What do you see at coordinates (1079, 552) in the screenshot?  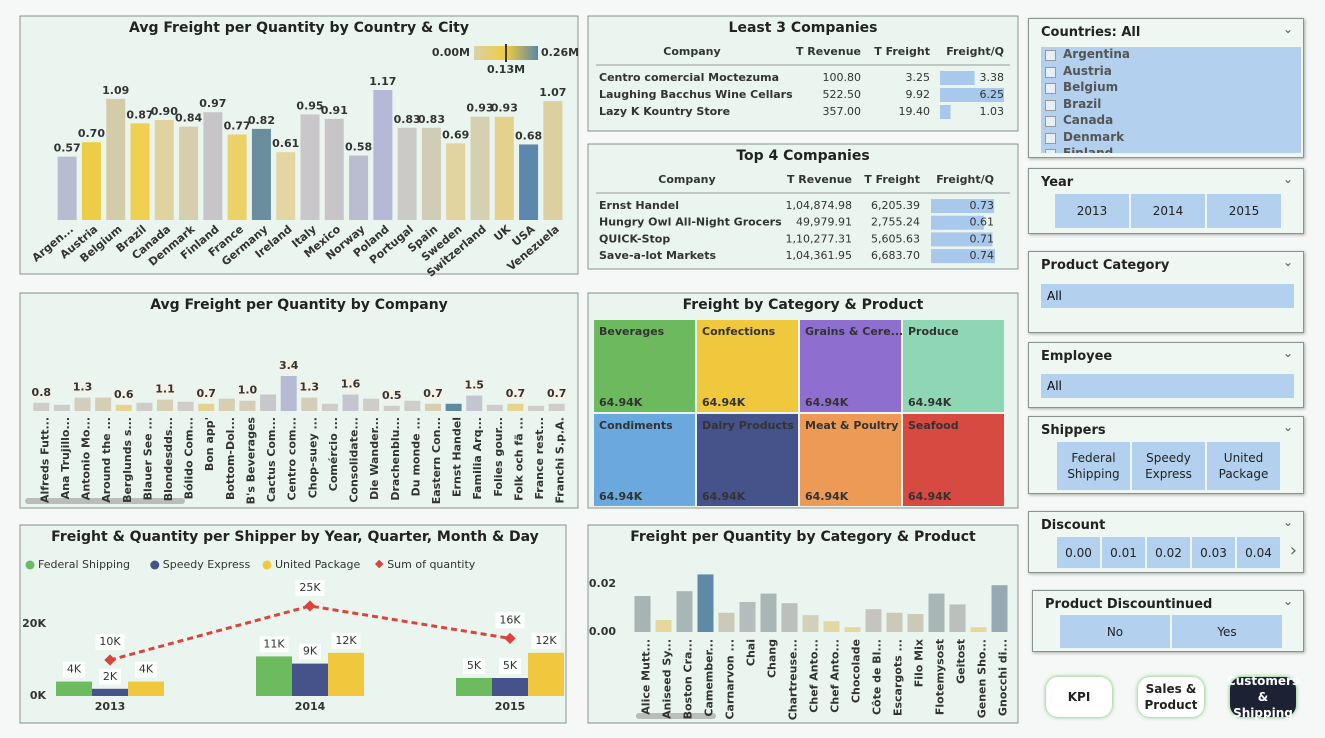 I see `slicer-button: 0.00` at bounding box center [1079, 552].